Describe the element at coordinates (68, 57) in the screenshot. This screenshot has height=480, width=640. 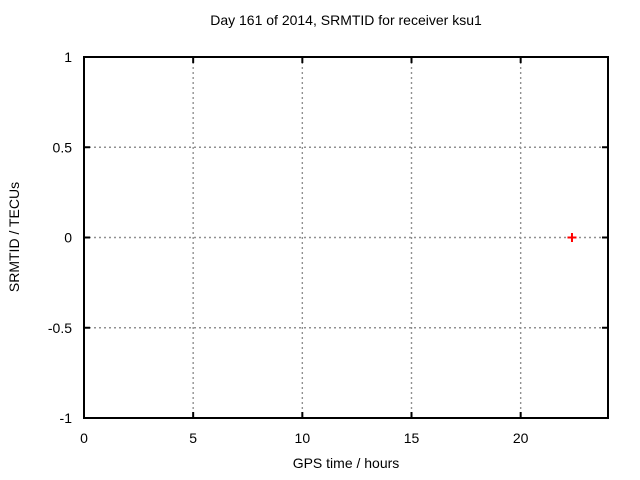
I see `y-tick-label: 1` at that location.